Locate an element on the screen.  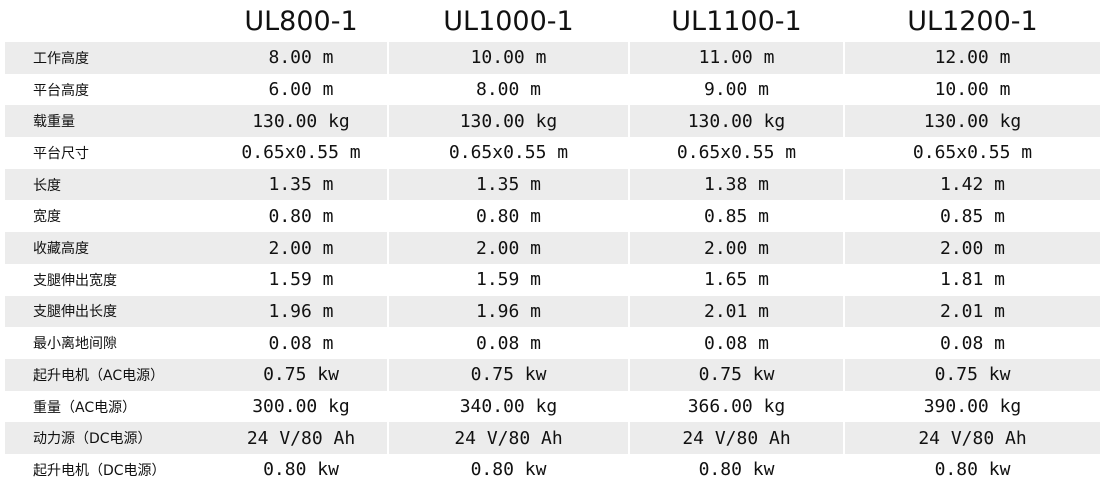
table-row: 长度 1.35 m 1.35 m 1.38 m 1.42 m is located at coordinates (552, 184).